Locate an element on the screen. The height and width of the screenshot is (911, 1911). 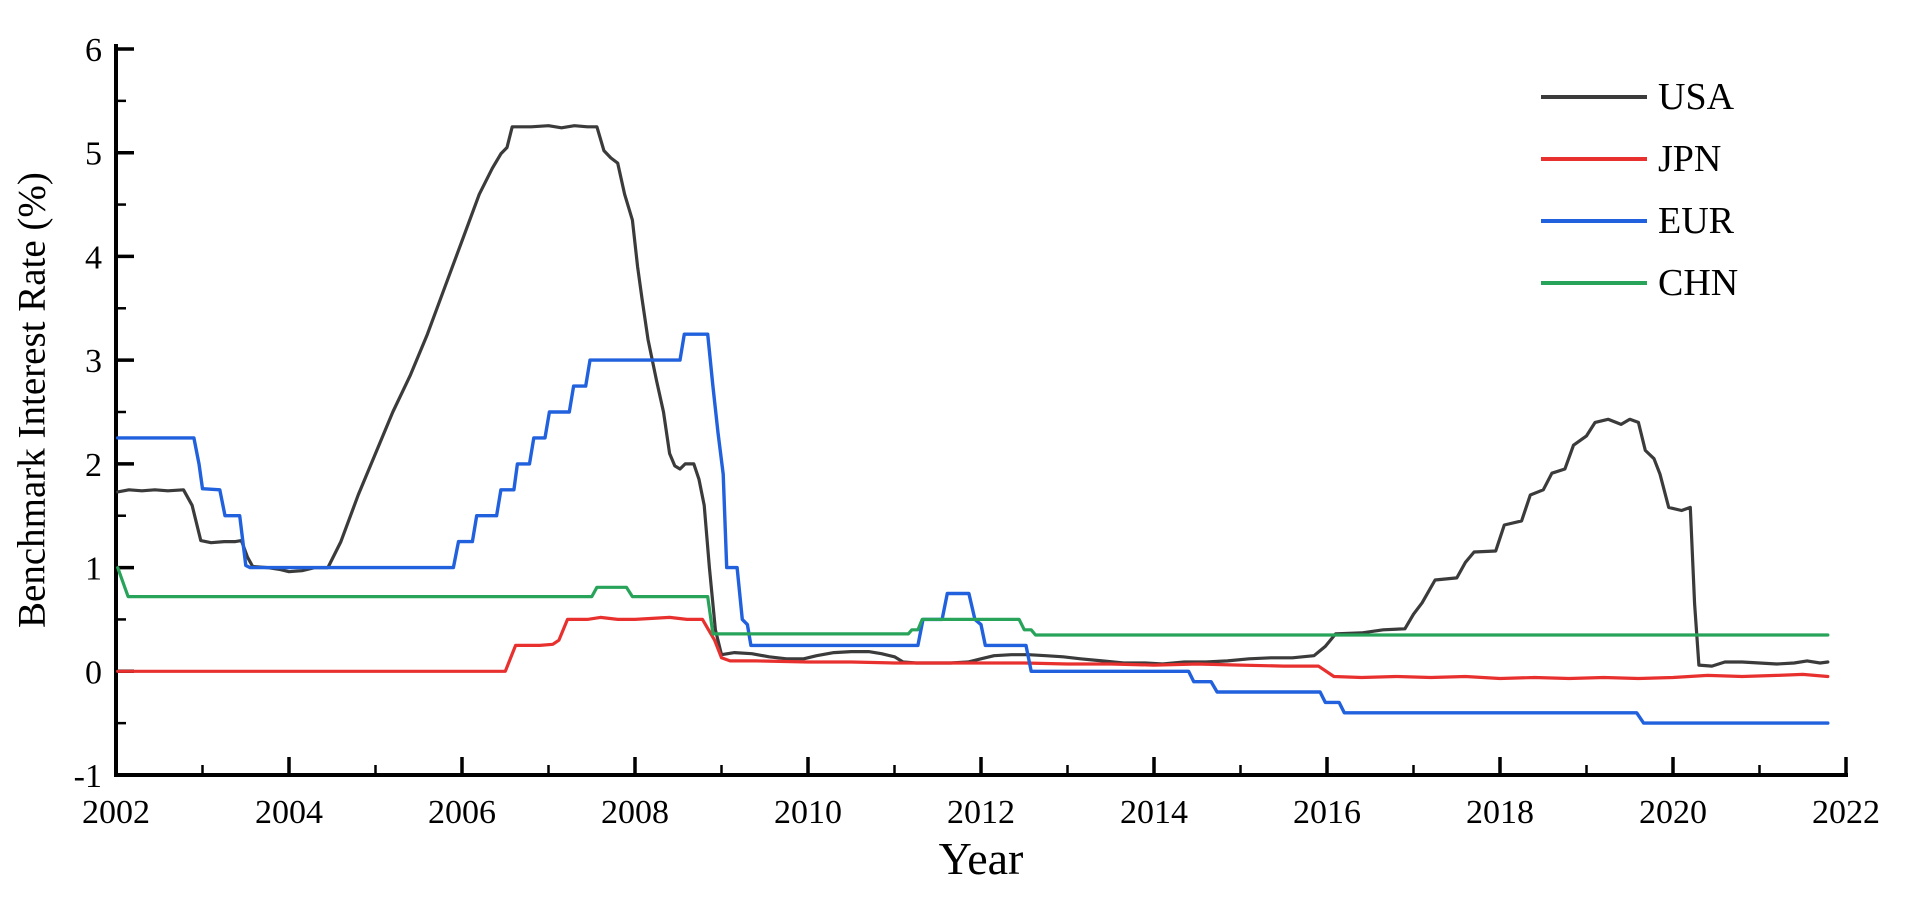
usa-line-swatch is located at coordinates (1594, 97).